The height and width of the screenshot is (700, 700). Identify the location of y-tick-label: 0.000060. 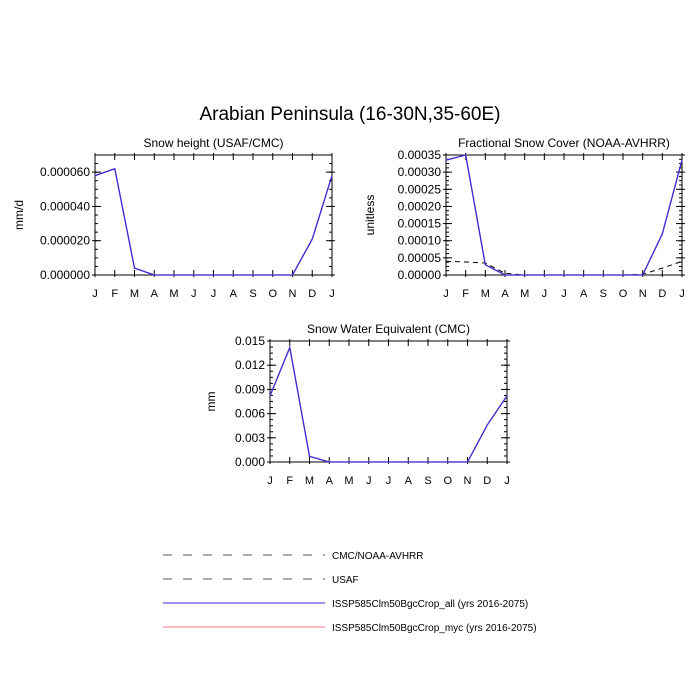
(65, 172).